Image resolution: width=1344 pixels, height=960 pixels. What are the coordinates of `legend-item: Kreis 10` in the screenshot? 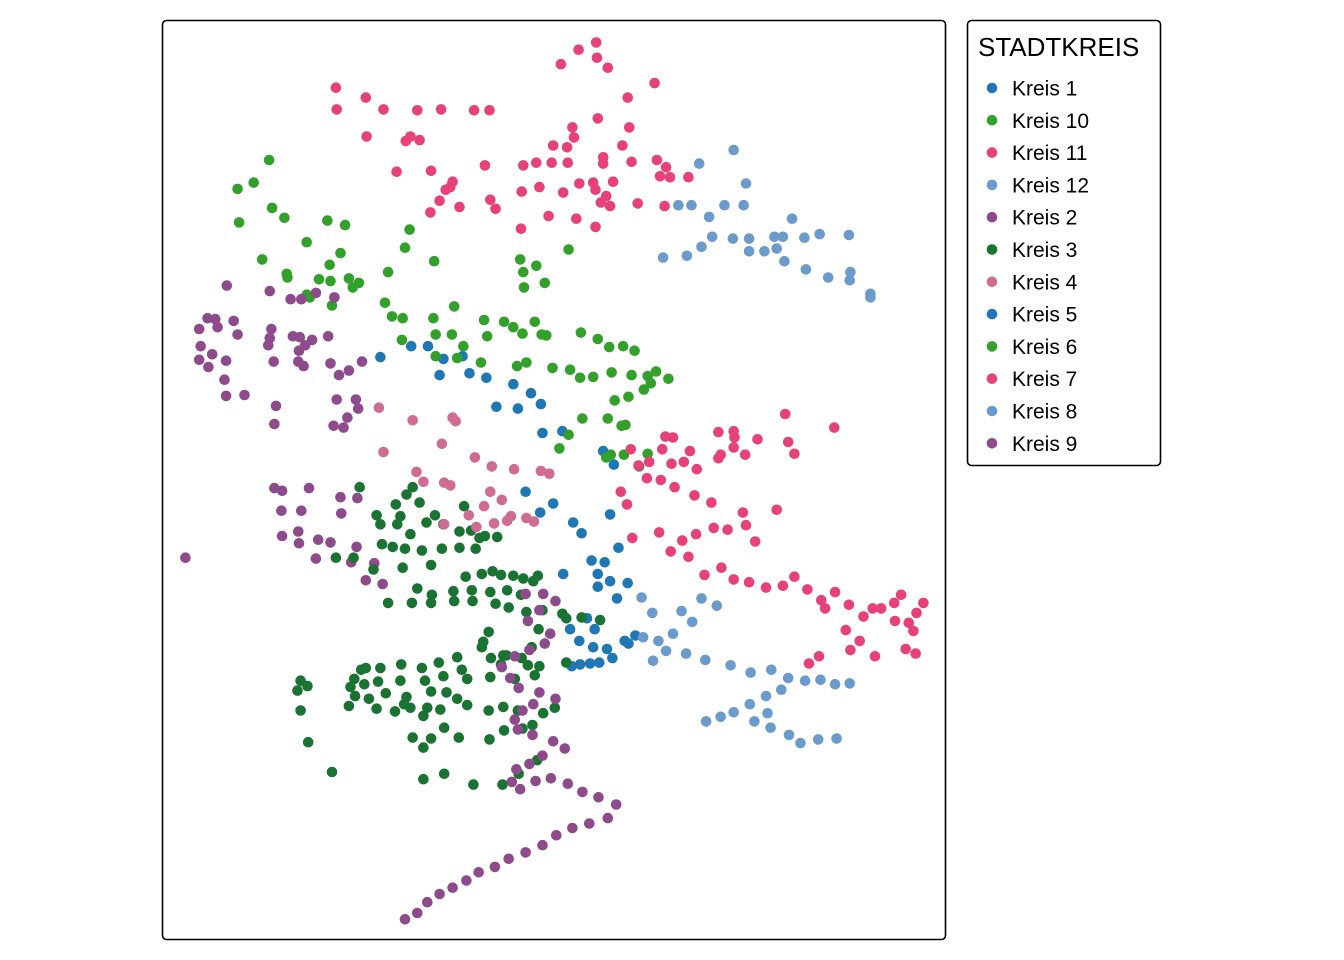 It's located at (1037, 121).